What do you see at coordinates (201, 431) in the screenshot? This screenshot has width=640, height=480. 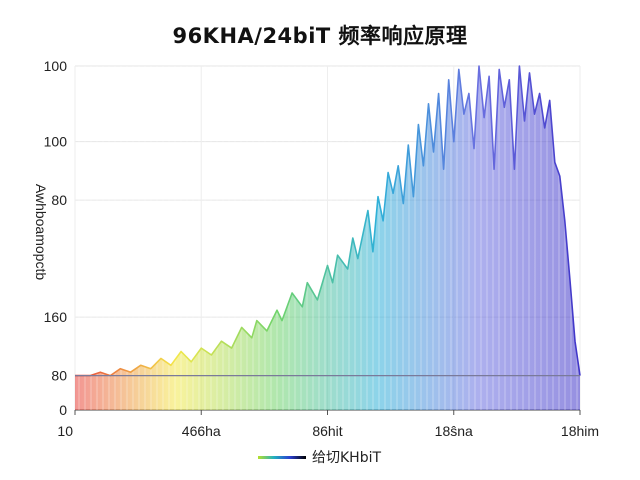 I see `x-tick-label: 466ha` at bounding box center [201, 431].